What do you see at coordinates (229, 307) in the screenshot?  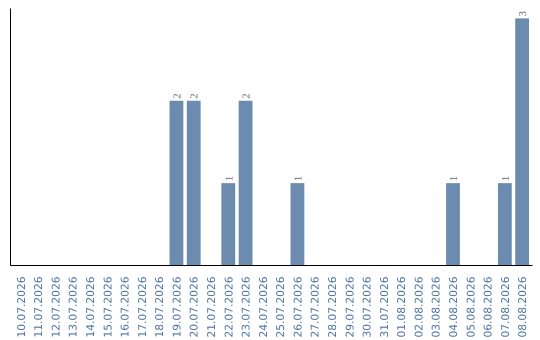 I see `x-tick-label: 22.07.2026` at bounding box center [229, 307].